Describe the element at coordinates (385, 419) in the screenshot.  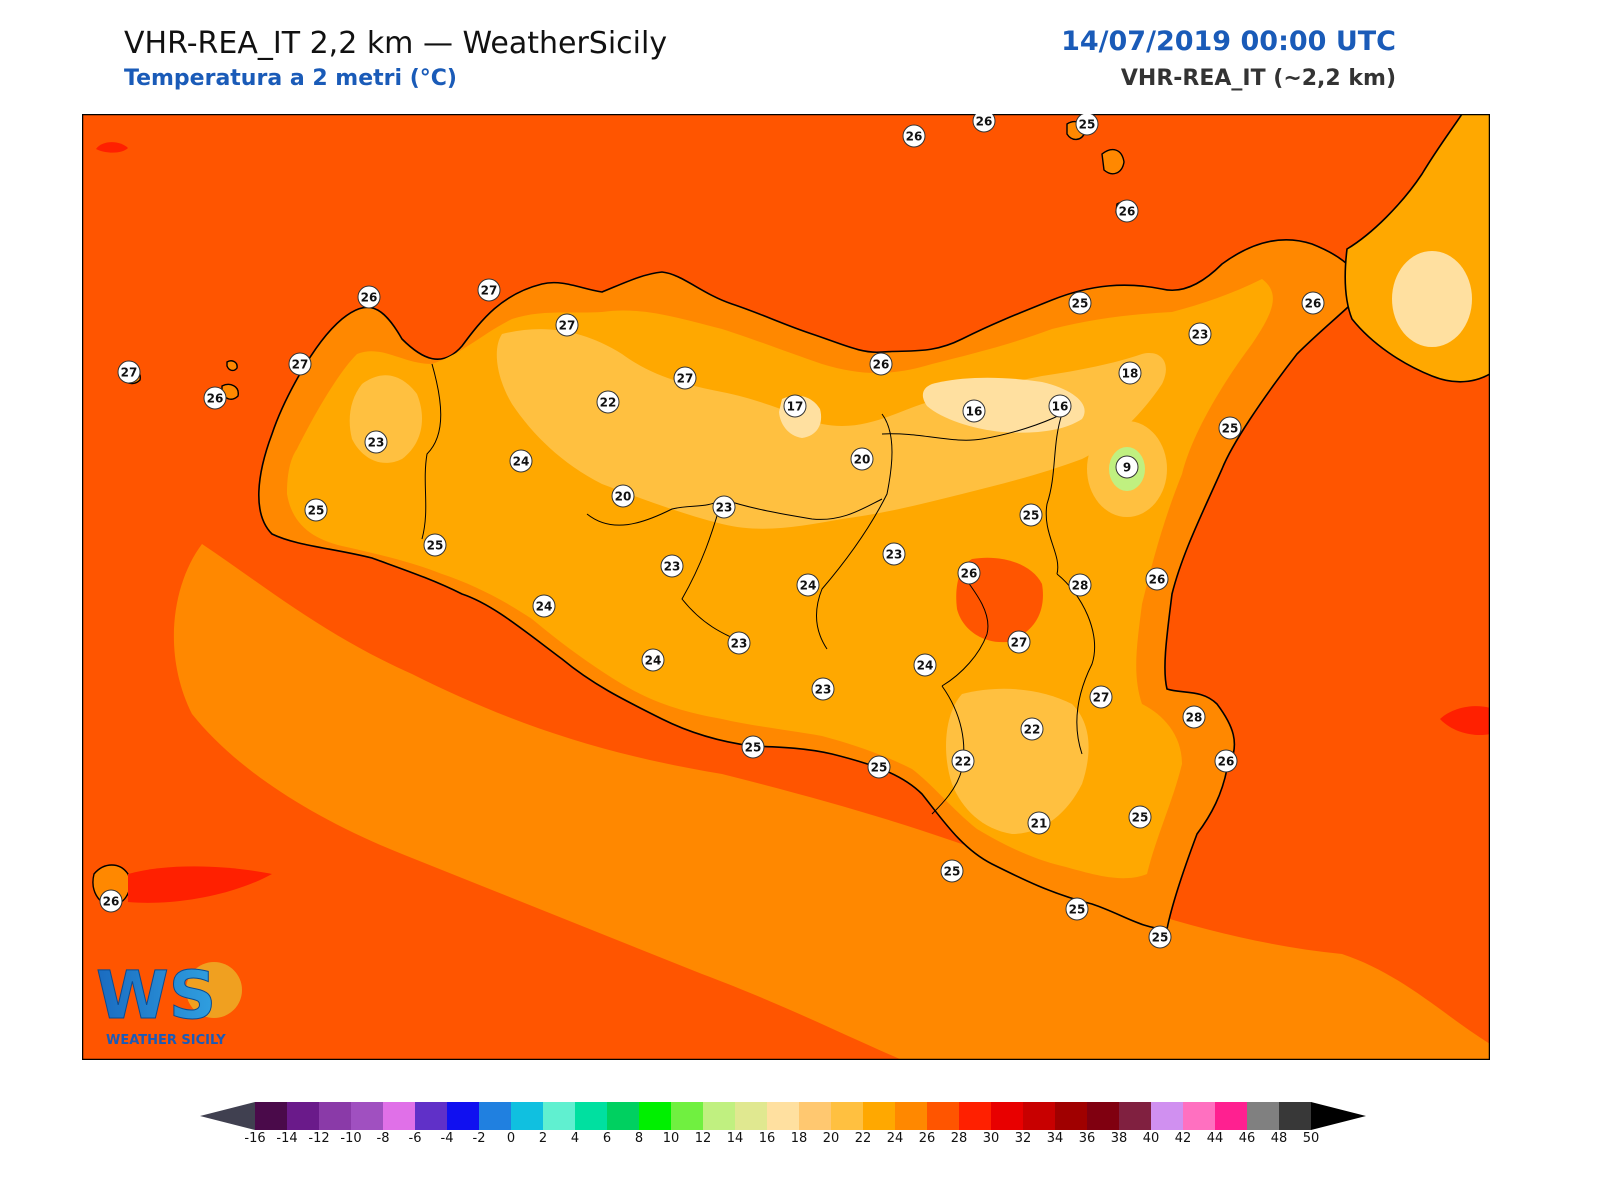
I see `warm-hill-zone-west` at that location.